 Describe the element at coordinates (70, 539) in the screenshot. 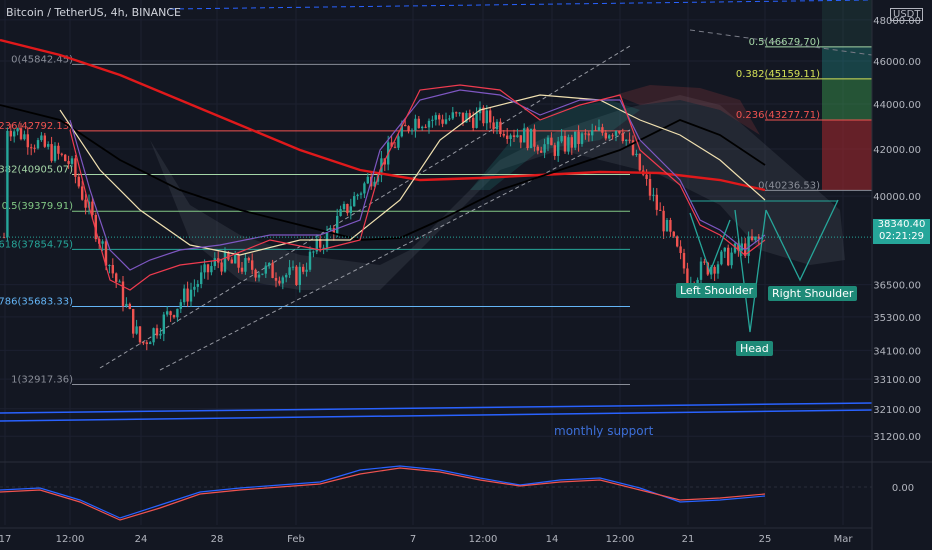

I see `x-tick-label: 12:00` at that location.